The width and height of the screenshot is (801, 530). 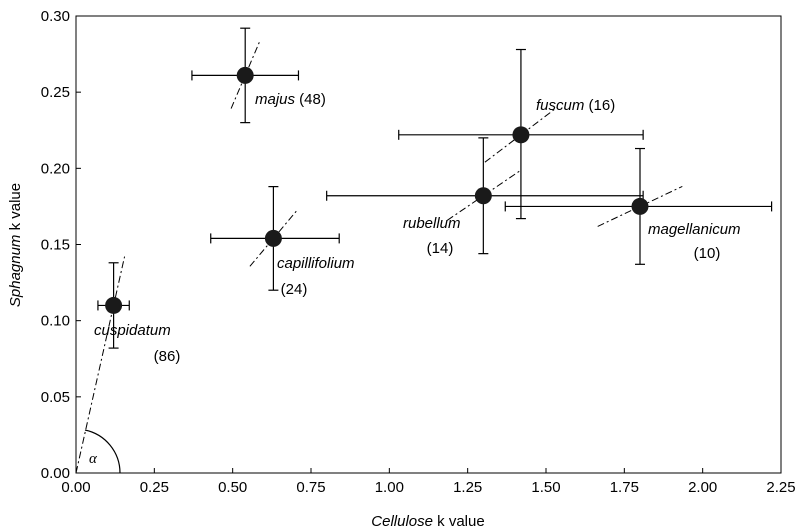 What do you see at coordinates (294, 289) in the screenshot?
I see `label-n-capillifolium: (24)` at bounding box center [294, 289].